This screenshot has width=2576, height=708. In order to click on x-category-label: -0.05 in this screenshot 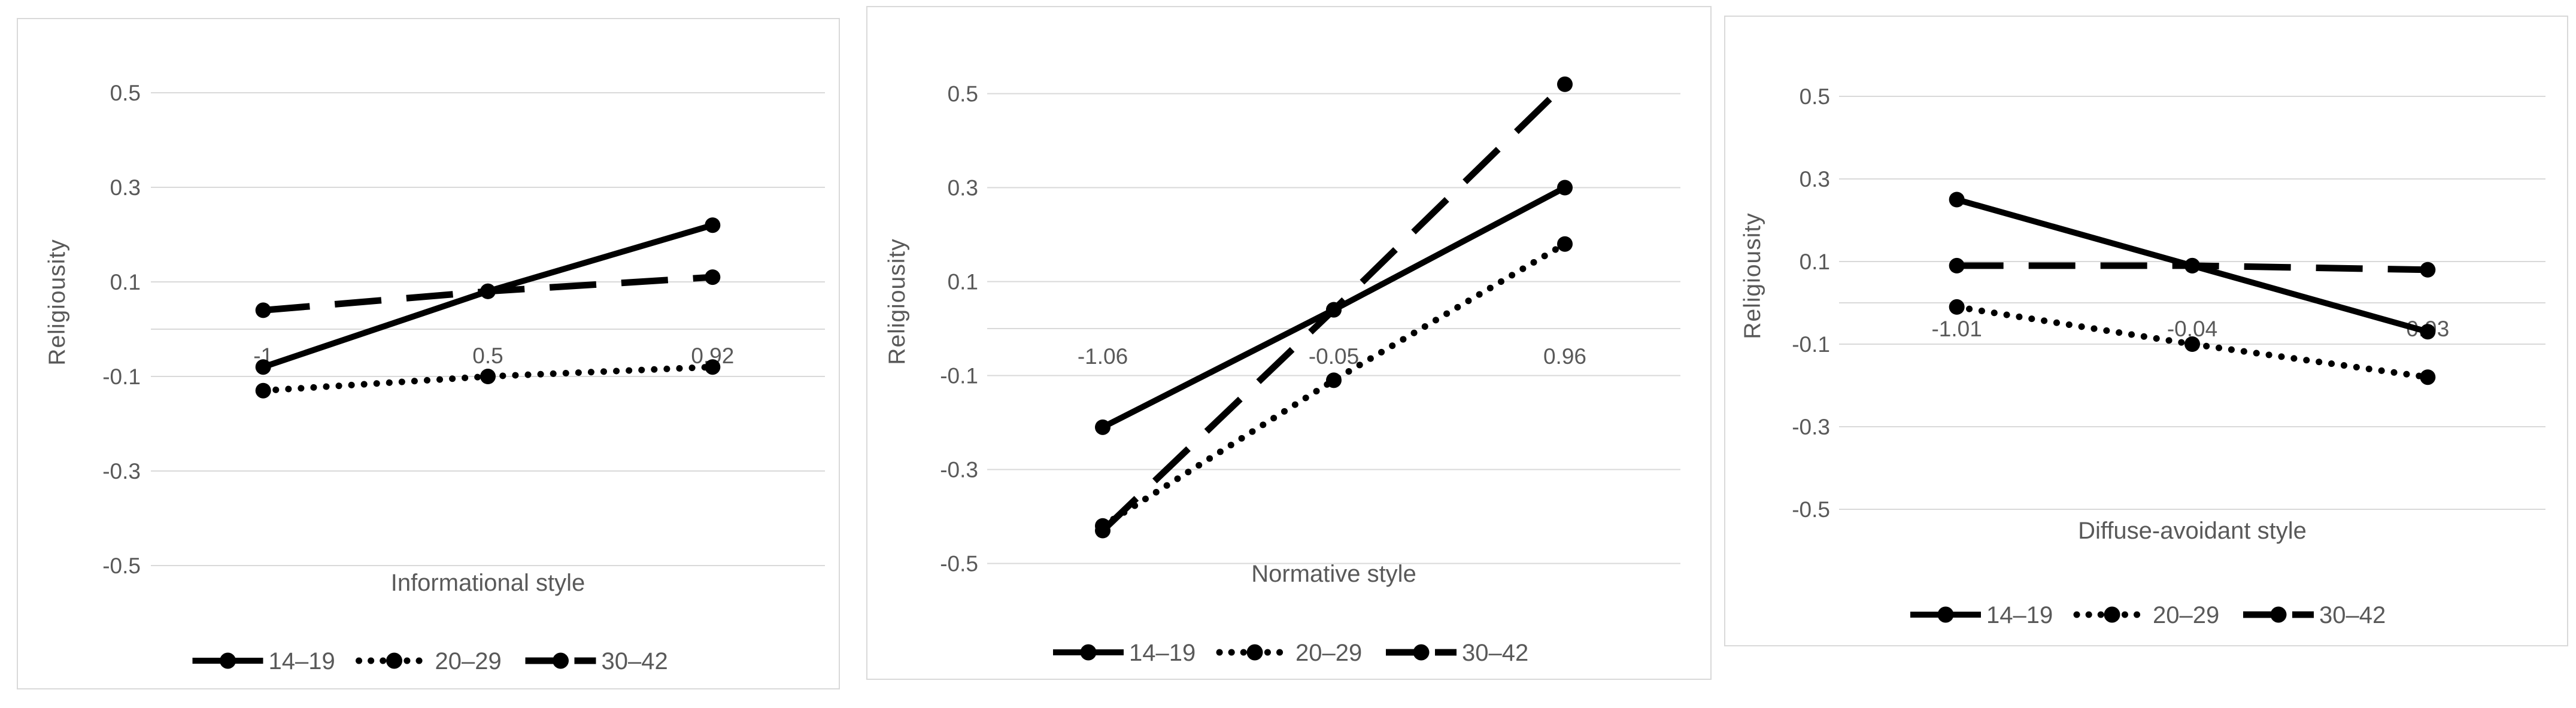, I will do `click(1334, 357)`.